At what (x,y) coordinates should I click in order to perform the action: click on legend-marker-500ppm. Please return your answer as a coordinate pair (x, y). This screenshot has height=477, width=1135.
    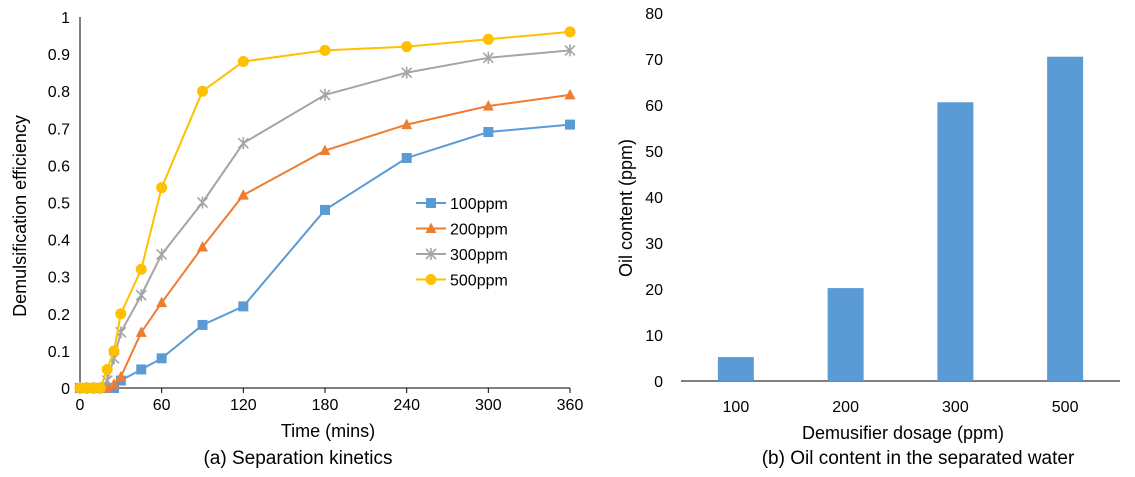
    Looking at the image, I should click on (431, 279).